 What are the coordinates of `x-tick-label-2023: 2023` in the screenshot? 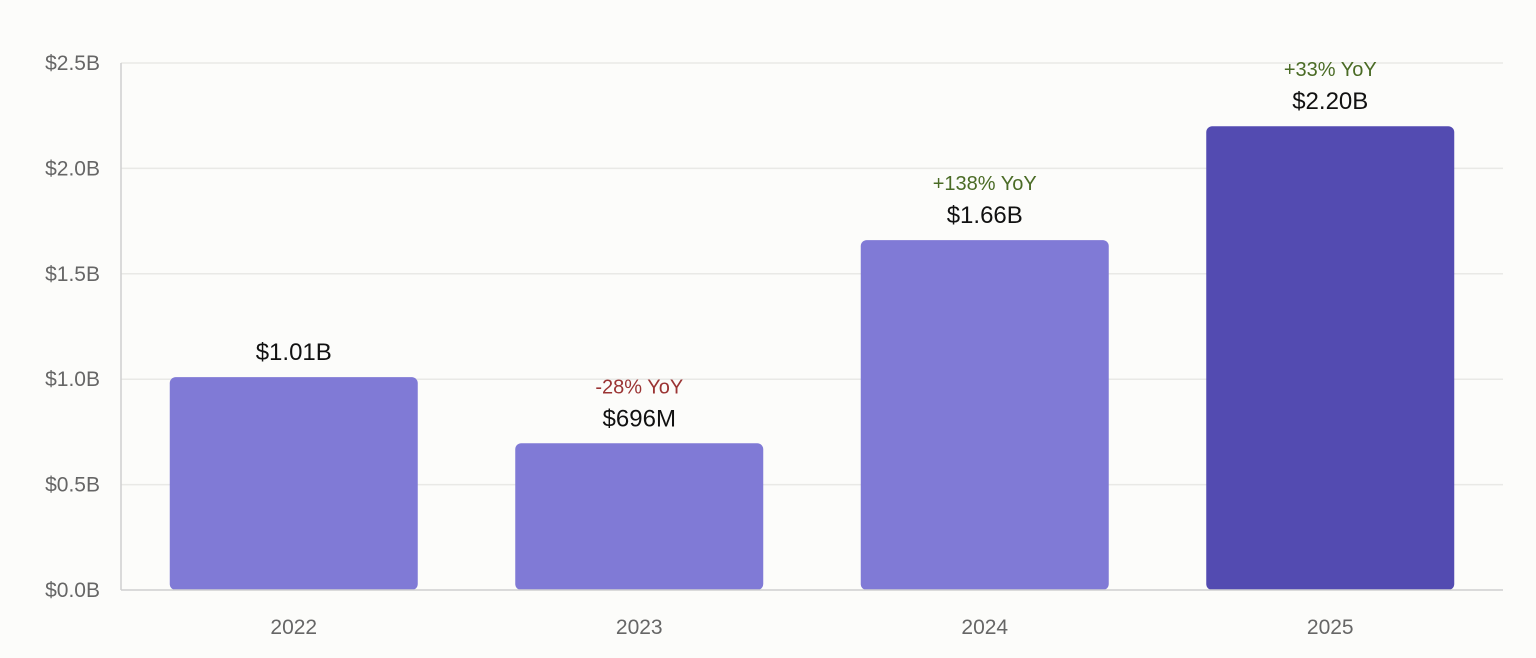 It's located at (639, 627).